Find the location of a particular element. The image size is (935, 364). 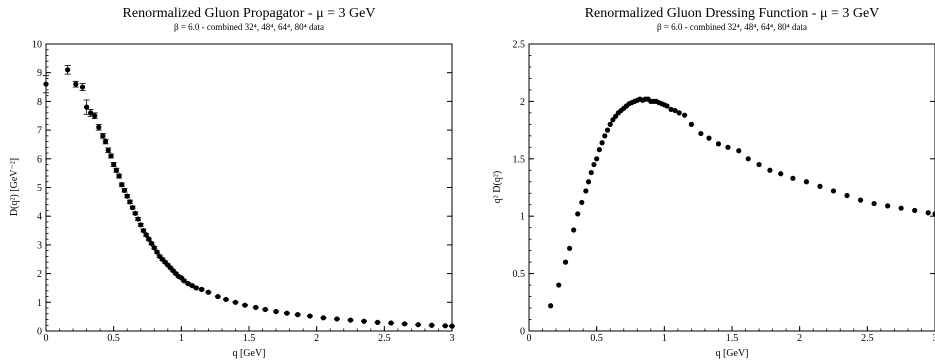

chart-left-y-tick-label: 8 is located at coordinates (39, 102).